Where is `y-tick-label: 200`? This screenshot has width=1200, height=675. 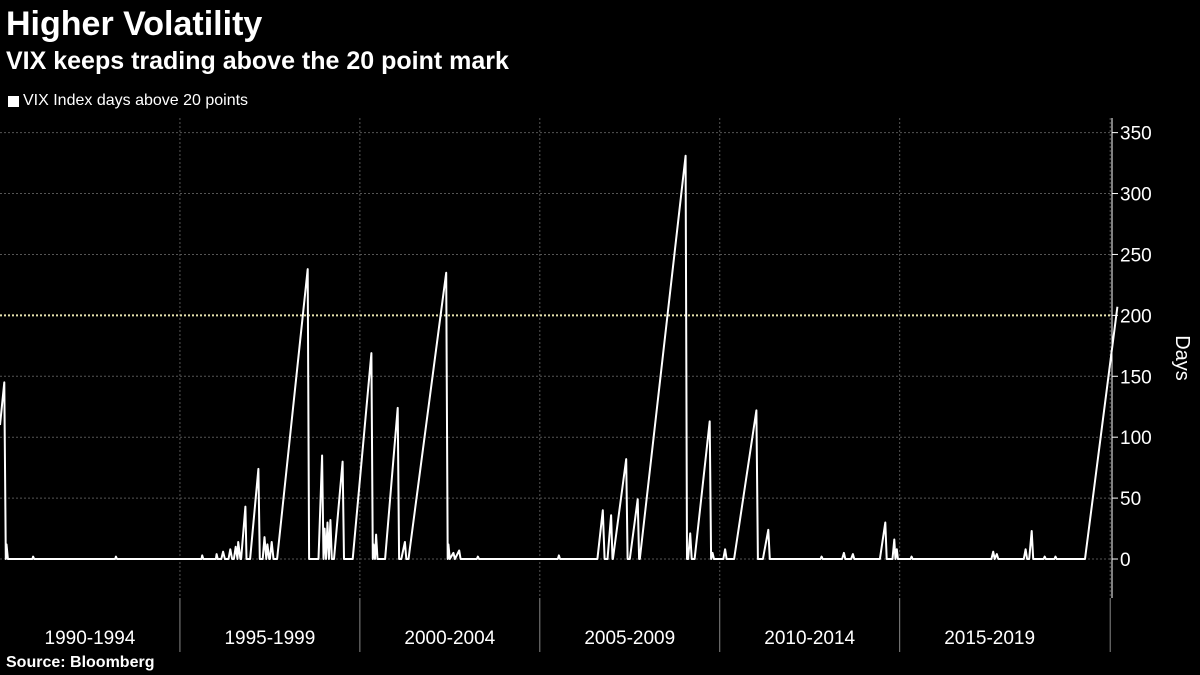 y-tick-label: 200 is located at coordinates (1136, 316).